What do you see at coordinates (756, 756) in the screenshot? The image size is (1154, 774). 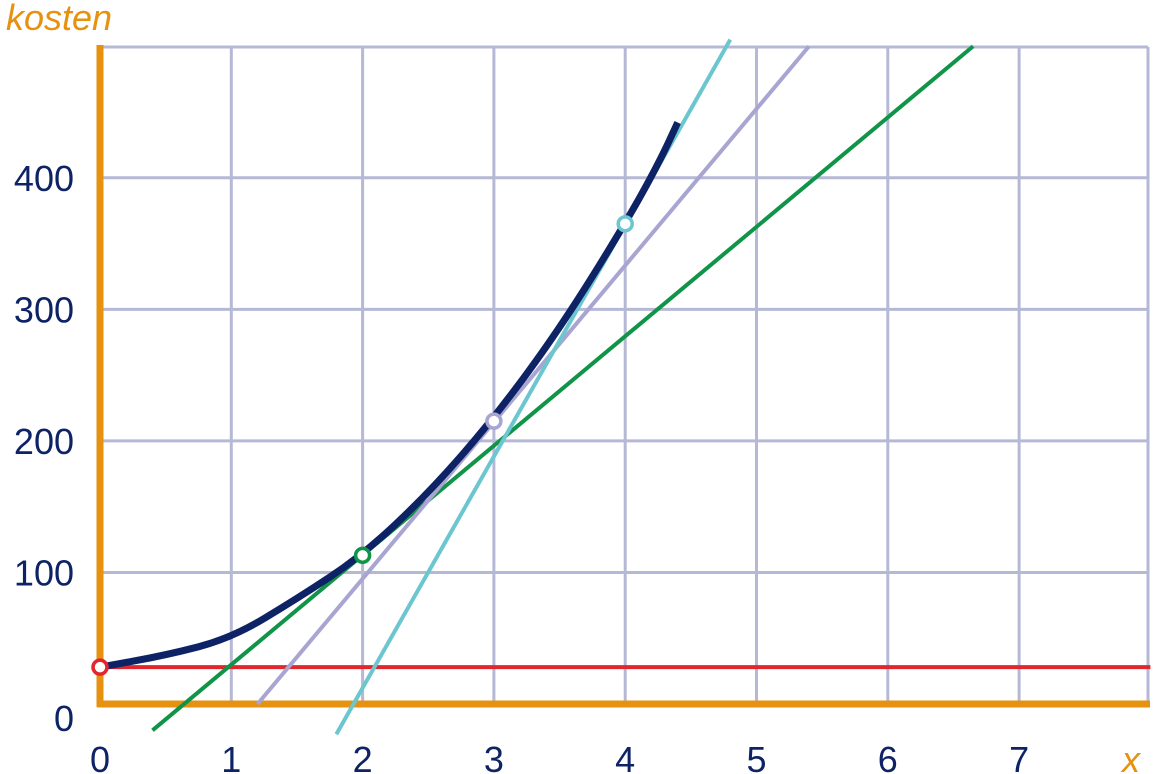 I see `x-tick-label-5: 5` at bounding box center [756, 756].